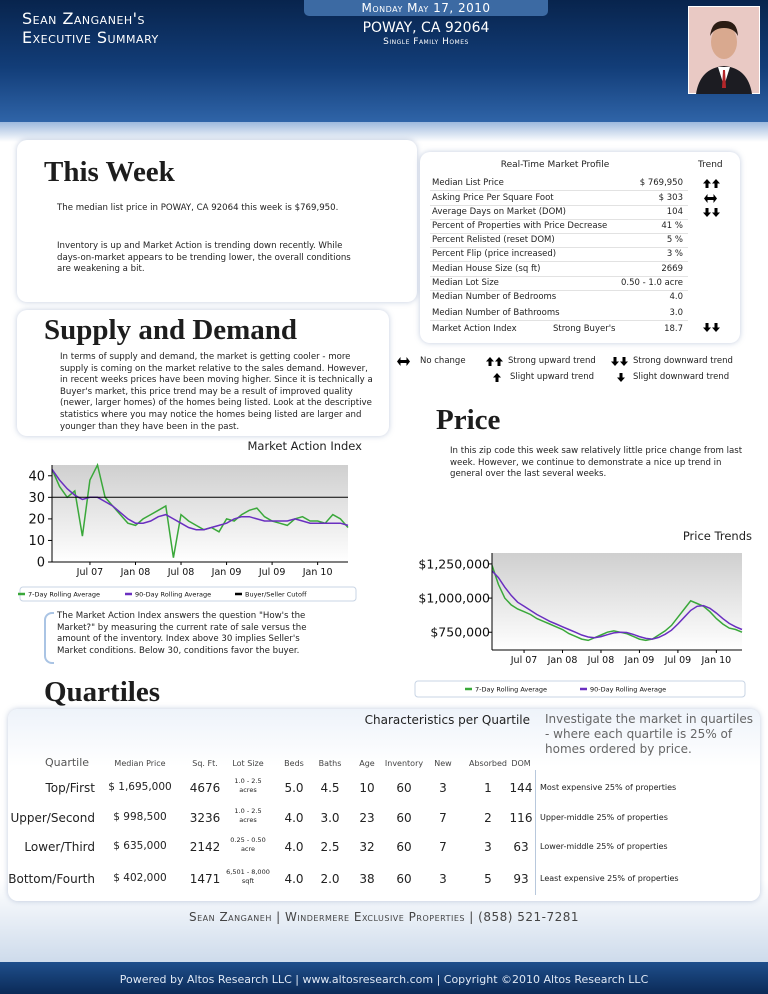  I want to click on profile-value: $ 769,950, so click(661, 183).